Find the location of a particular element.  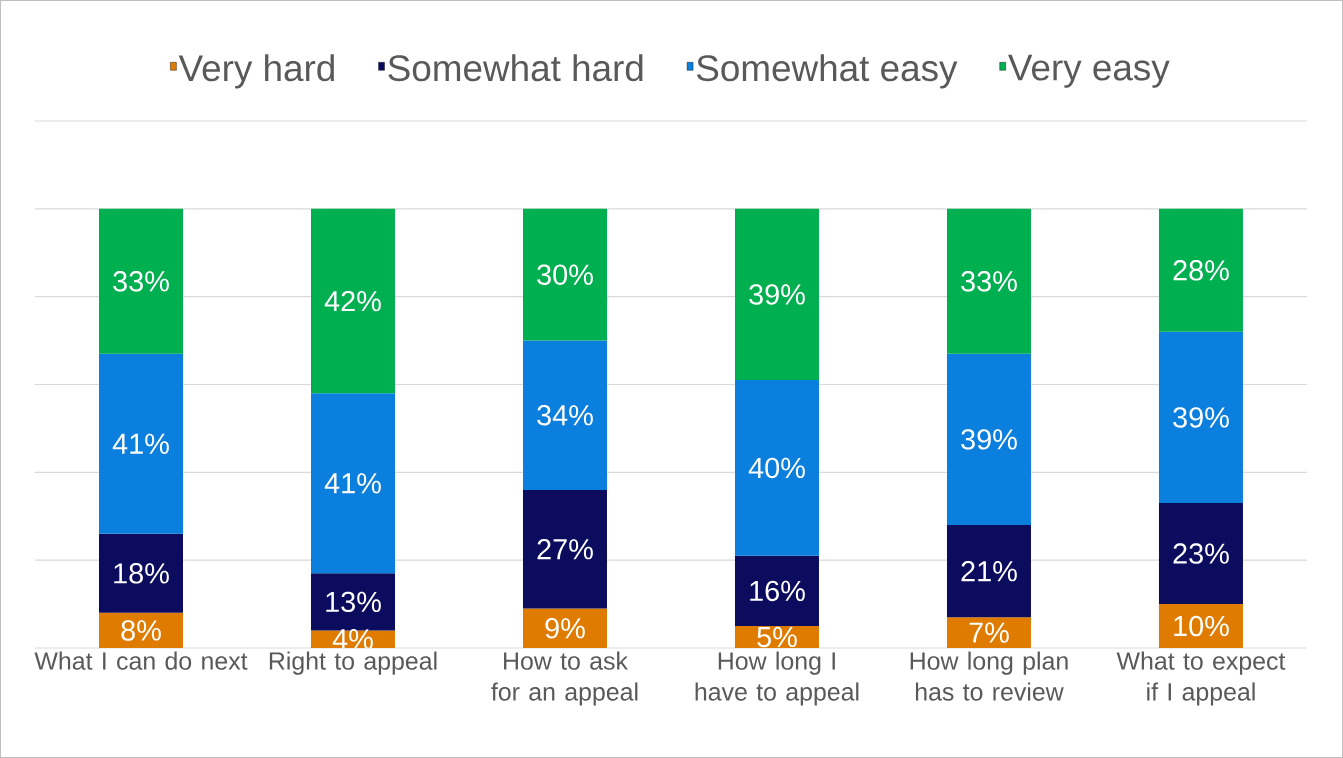

data-label: 23% is located at coordinates (1201, 553).